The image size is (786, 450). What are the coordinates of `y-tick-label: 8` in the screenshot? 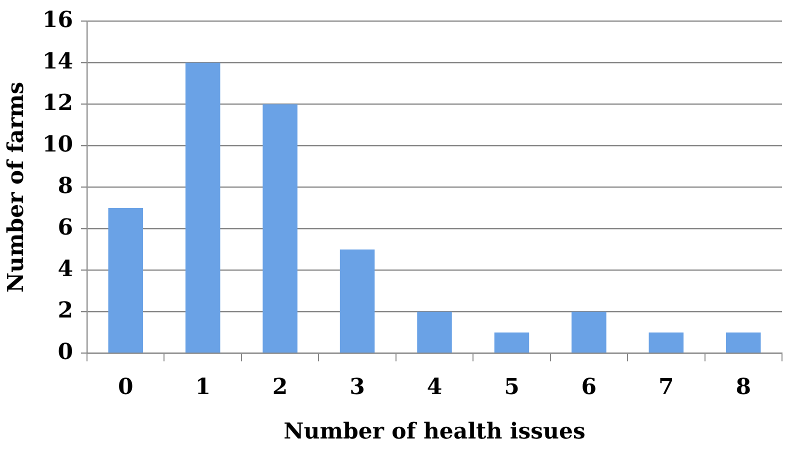 It's located at (66, 185).